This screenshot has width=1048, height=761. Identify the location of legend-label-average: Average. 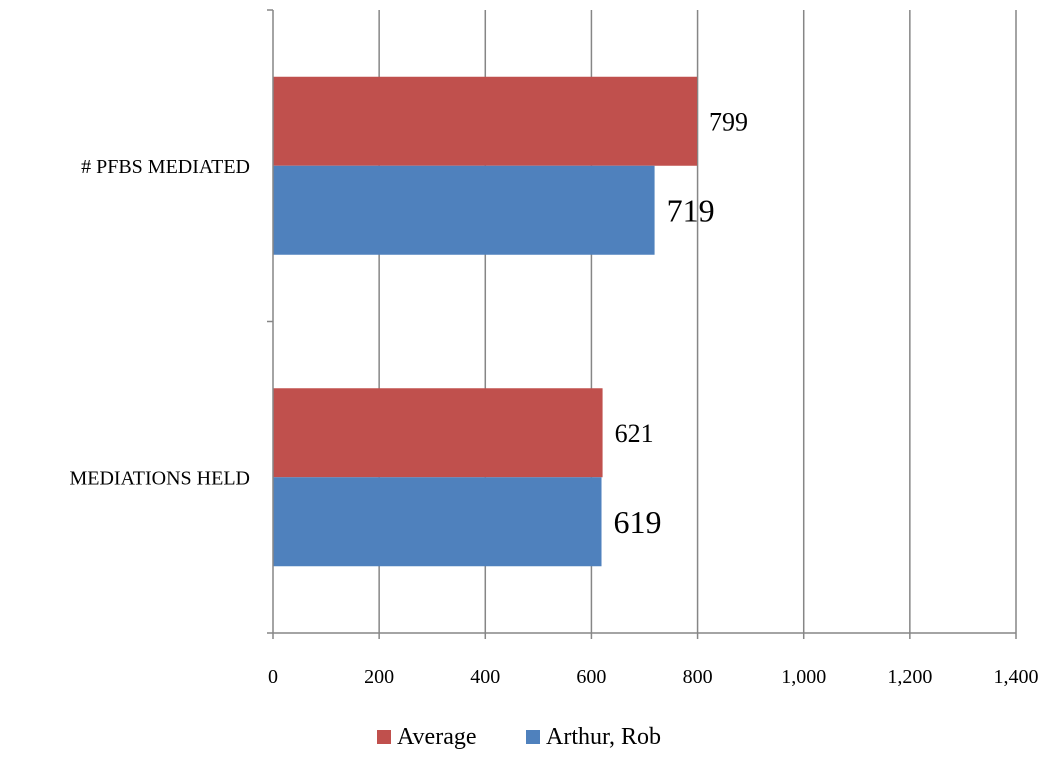
(437, 737).